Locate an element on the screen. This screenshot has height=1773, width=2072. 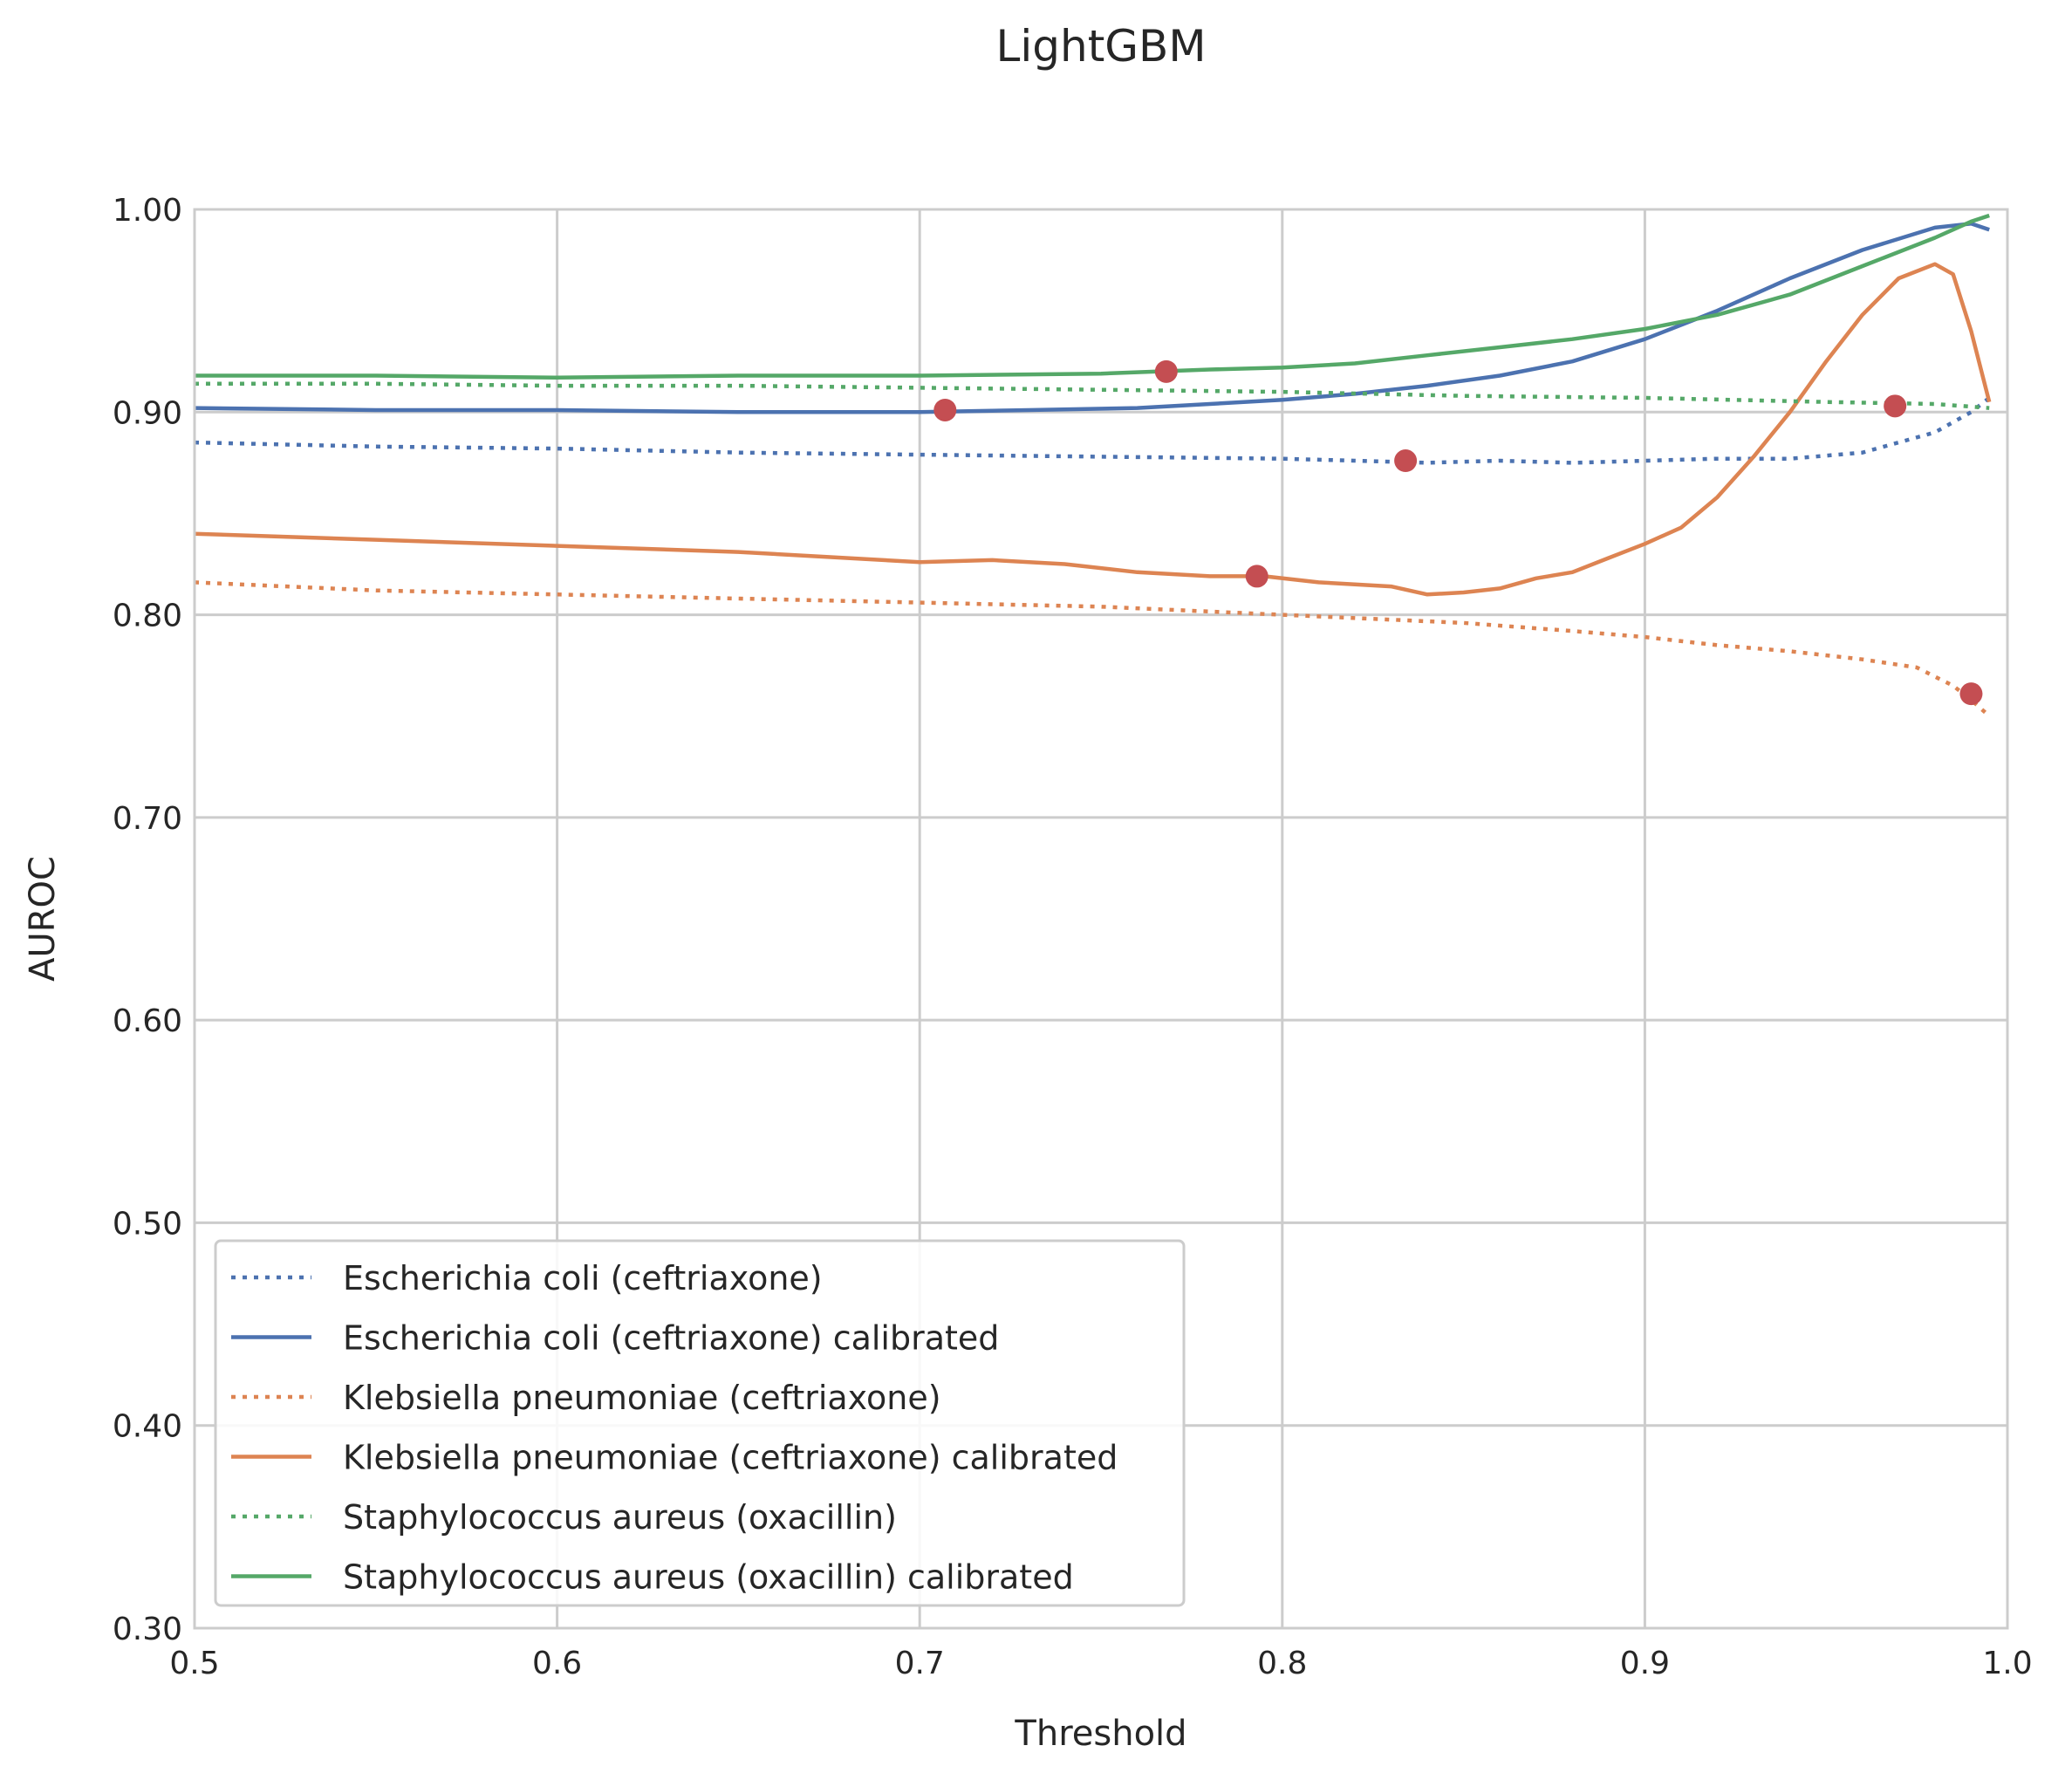
x-tick-label: 0.6 is located at coordinates (557, 1663).